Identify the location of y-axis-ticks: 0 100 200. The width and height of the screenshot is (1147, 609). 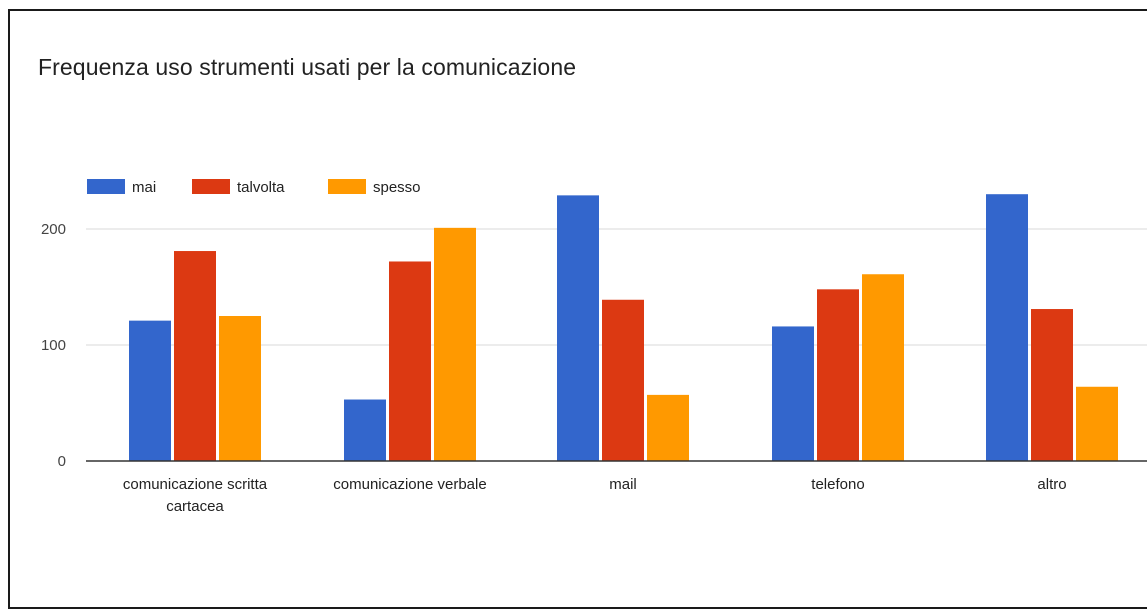
(53, 345).